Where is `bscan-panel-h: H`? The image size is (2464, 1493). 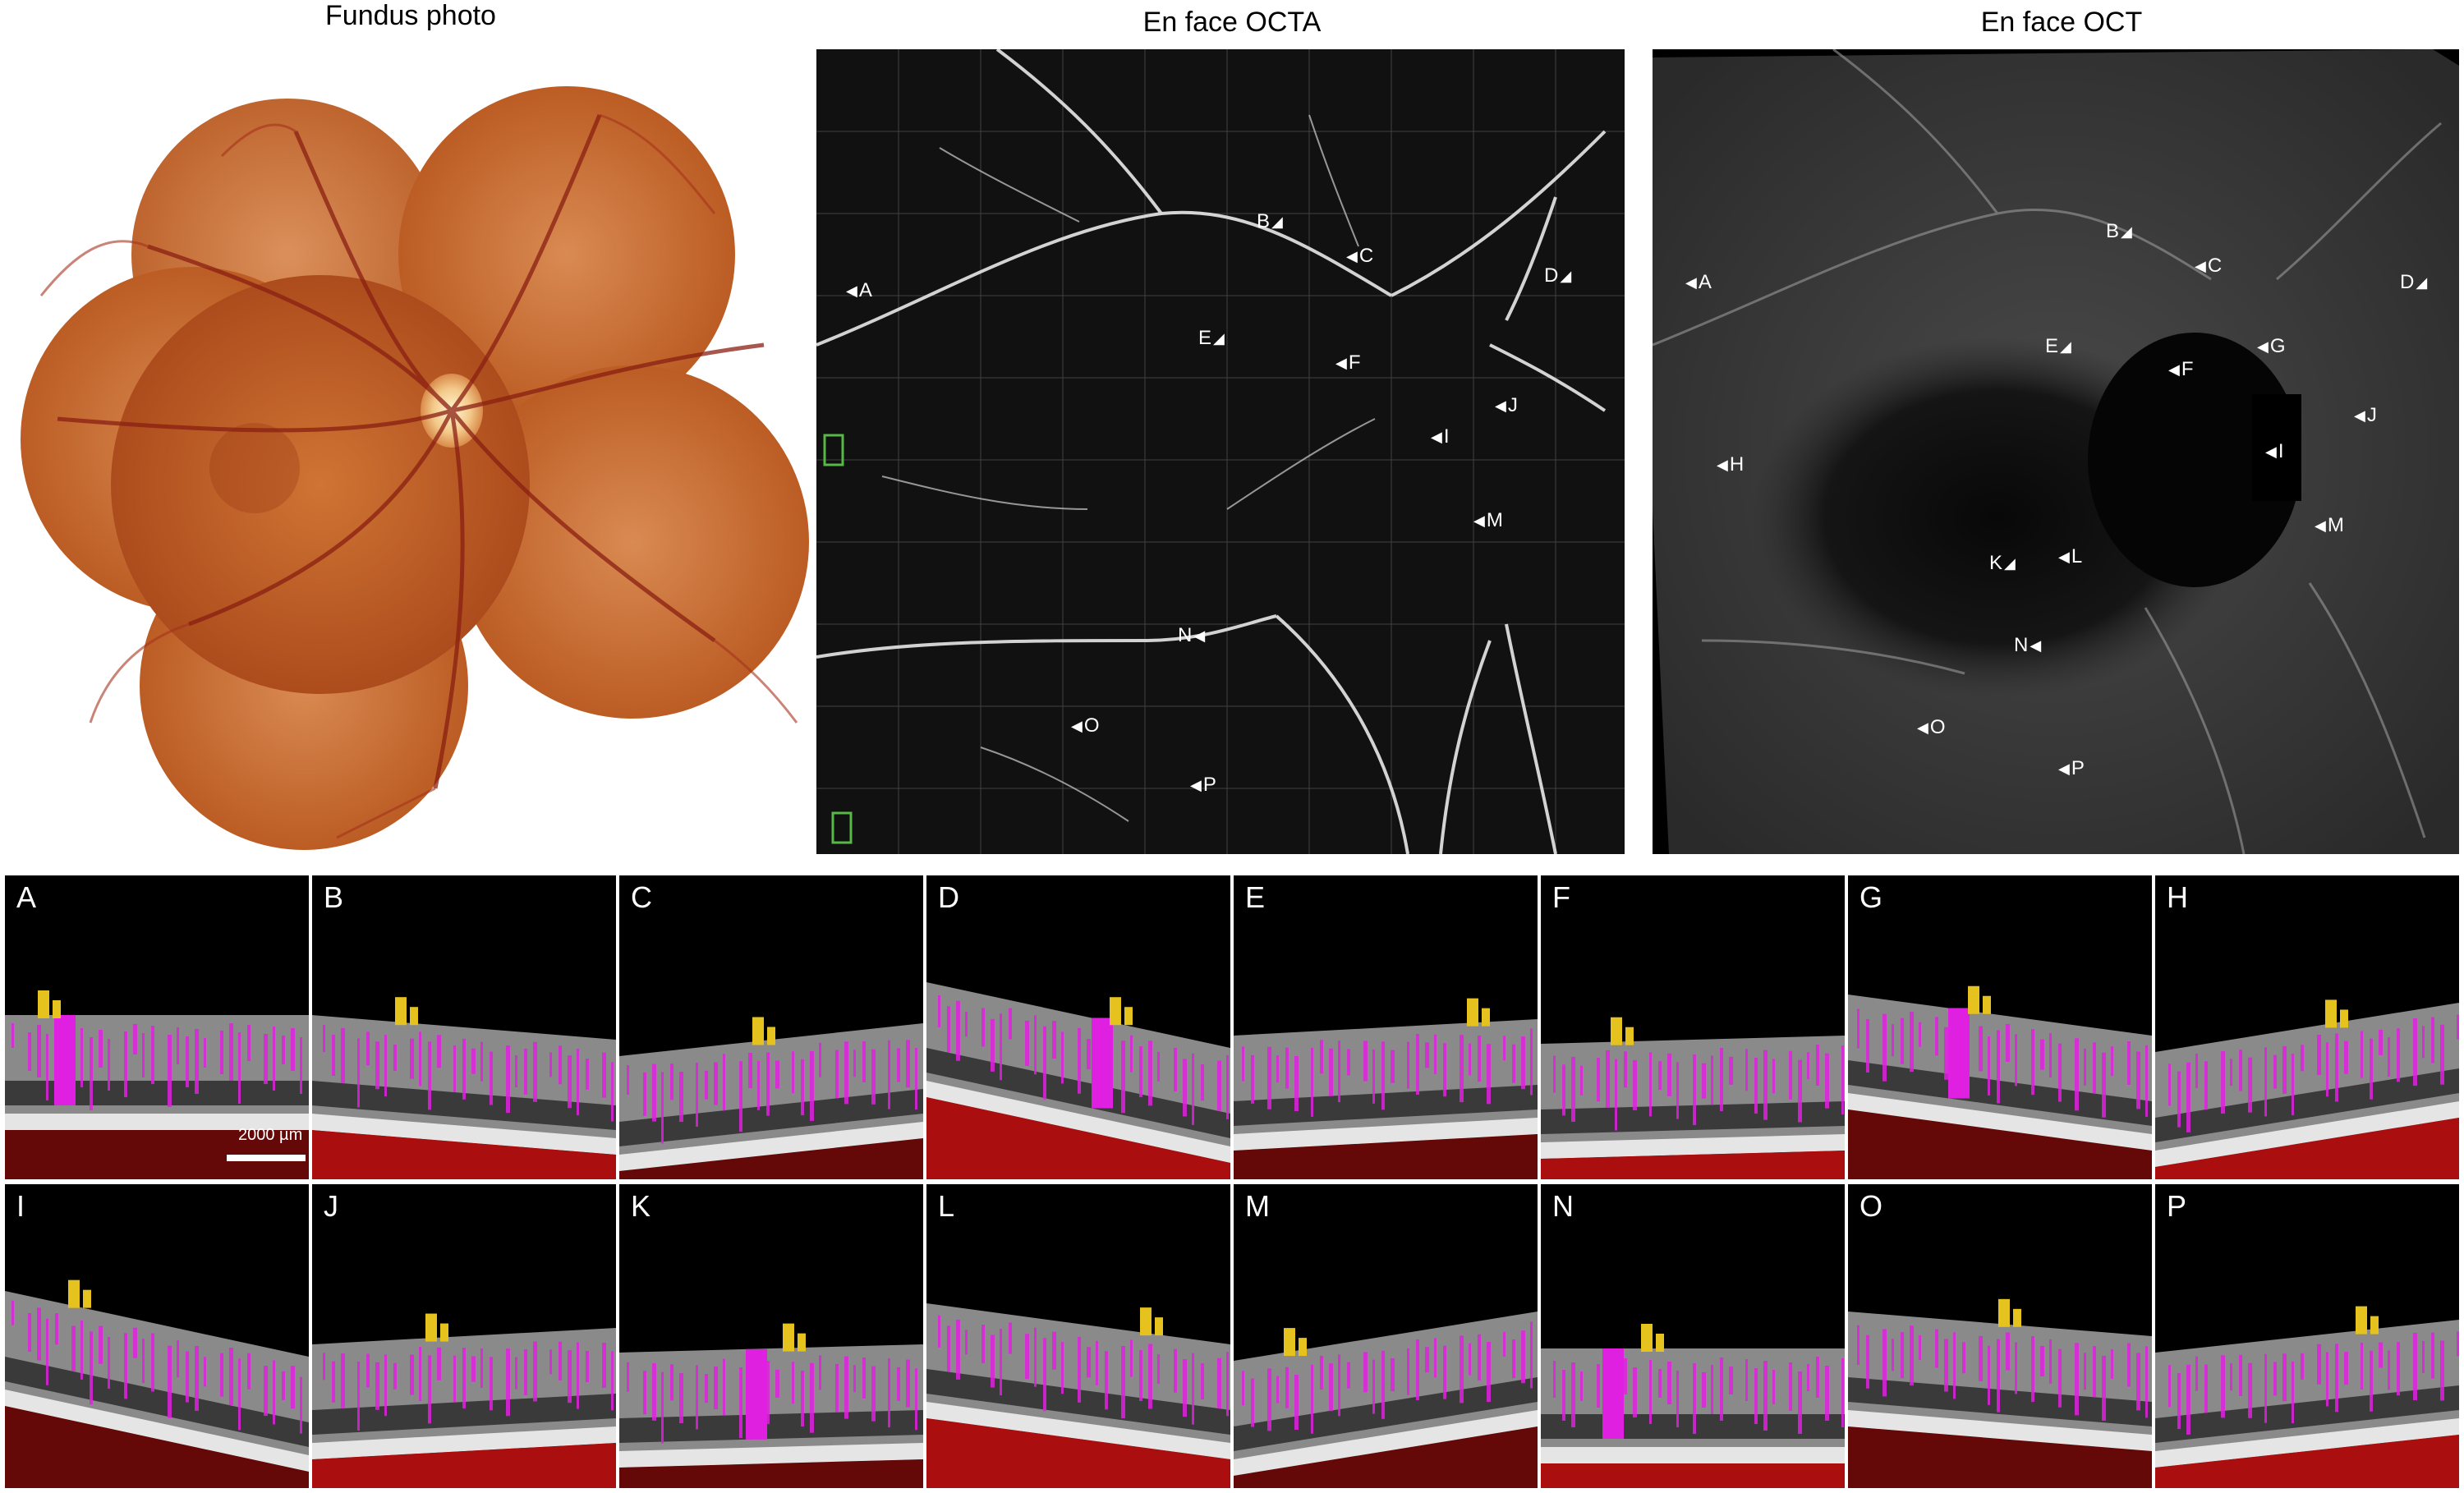 bscan-panel-h: H is located at coordinates (2307, 1027).